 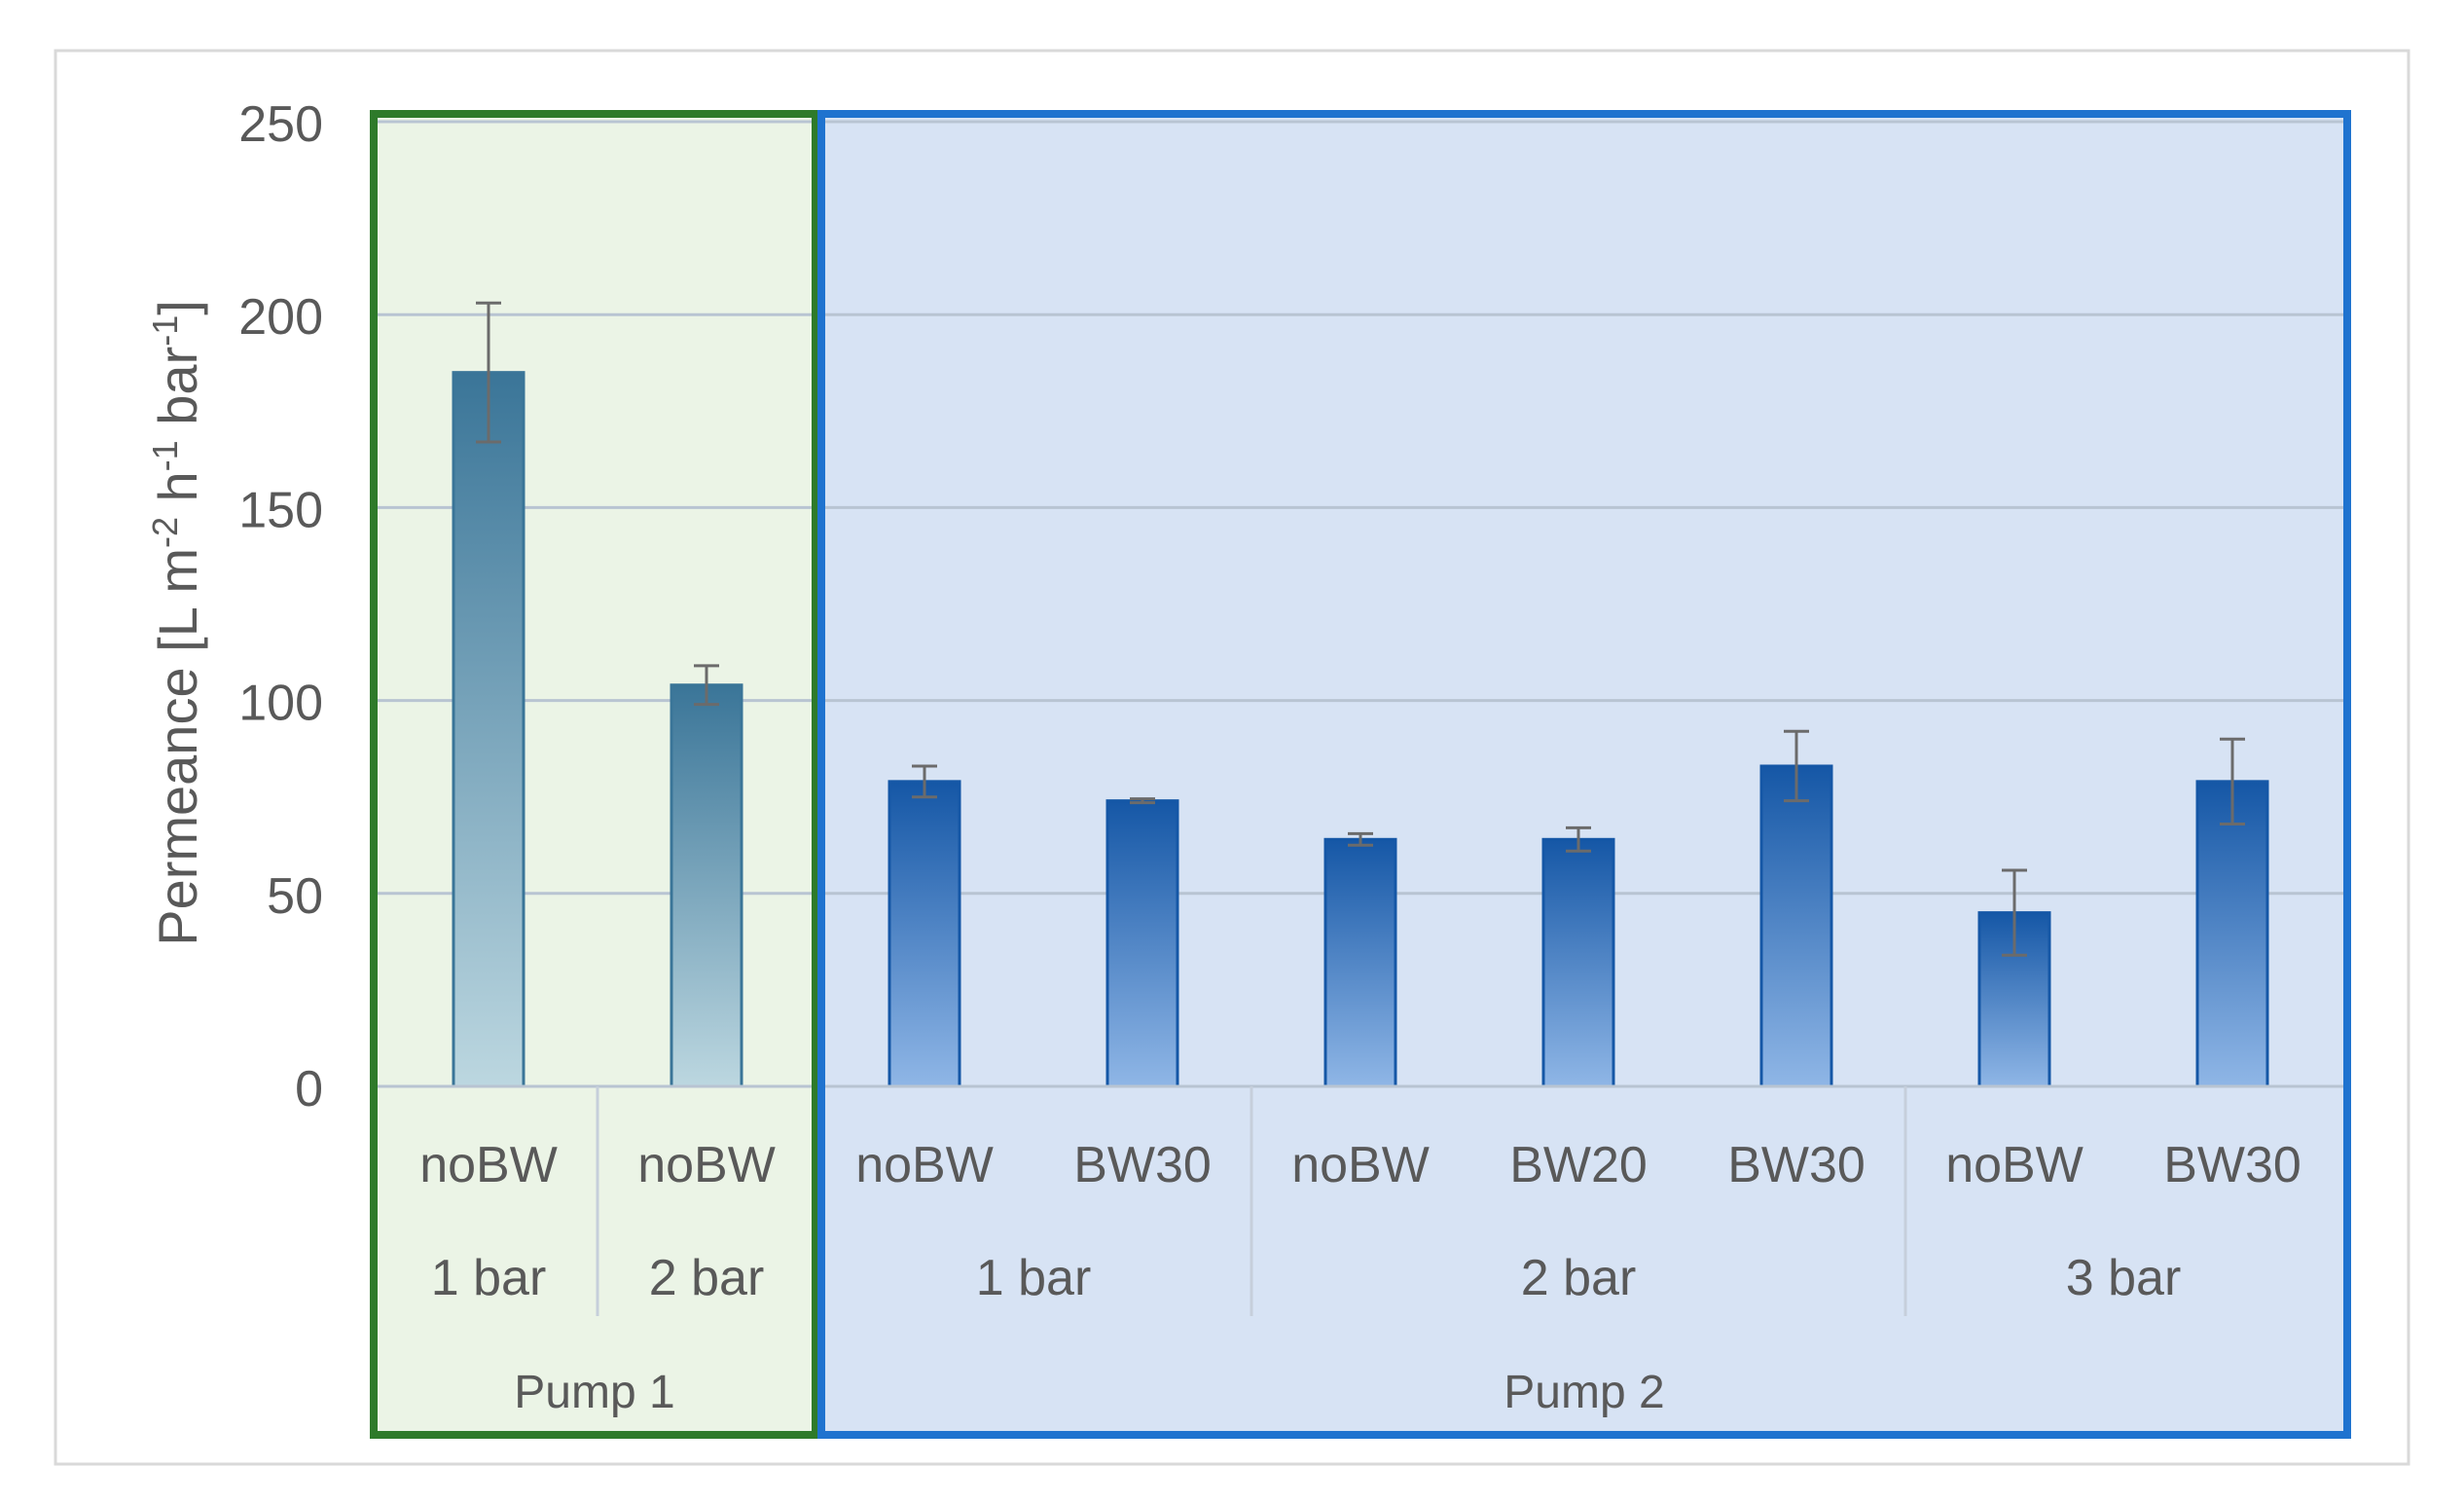 What do you see at coordinates (1578, 1165) in the screenshot?
I see `x-tick-label: BW20` at bounding box center [1578, 1165].